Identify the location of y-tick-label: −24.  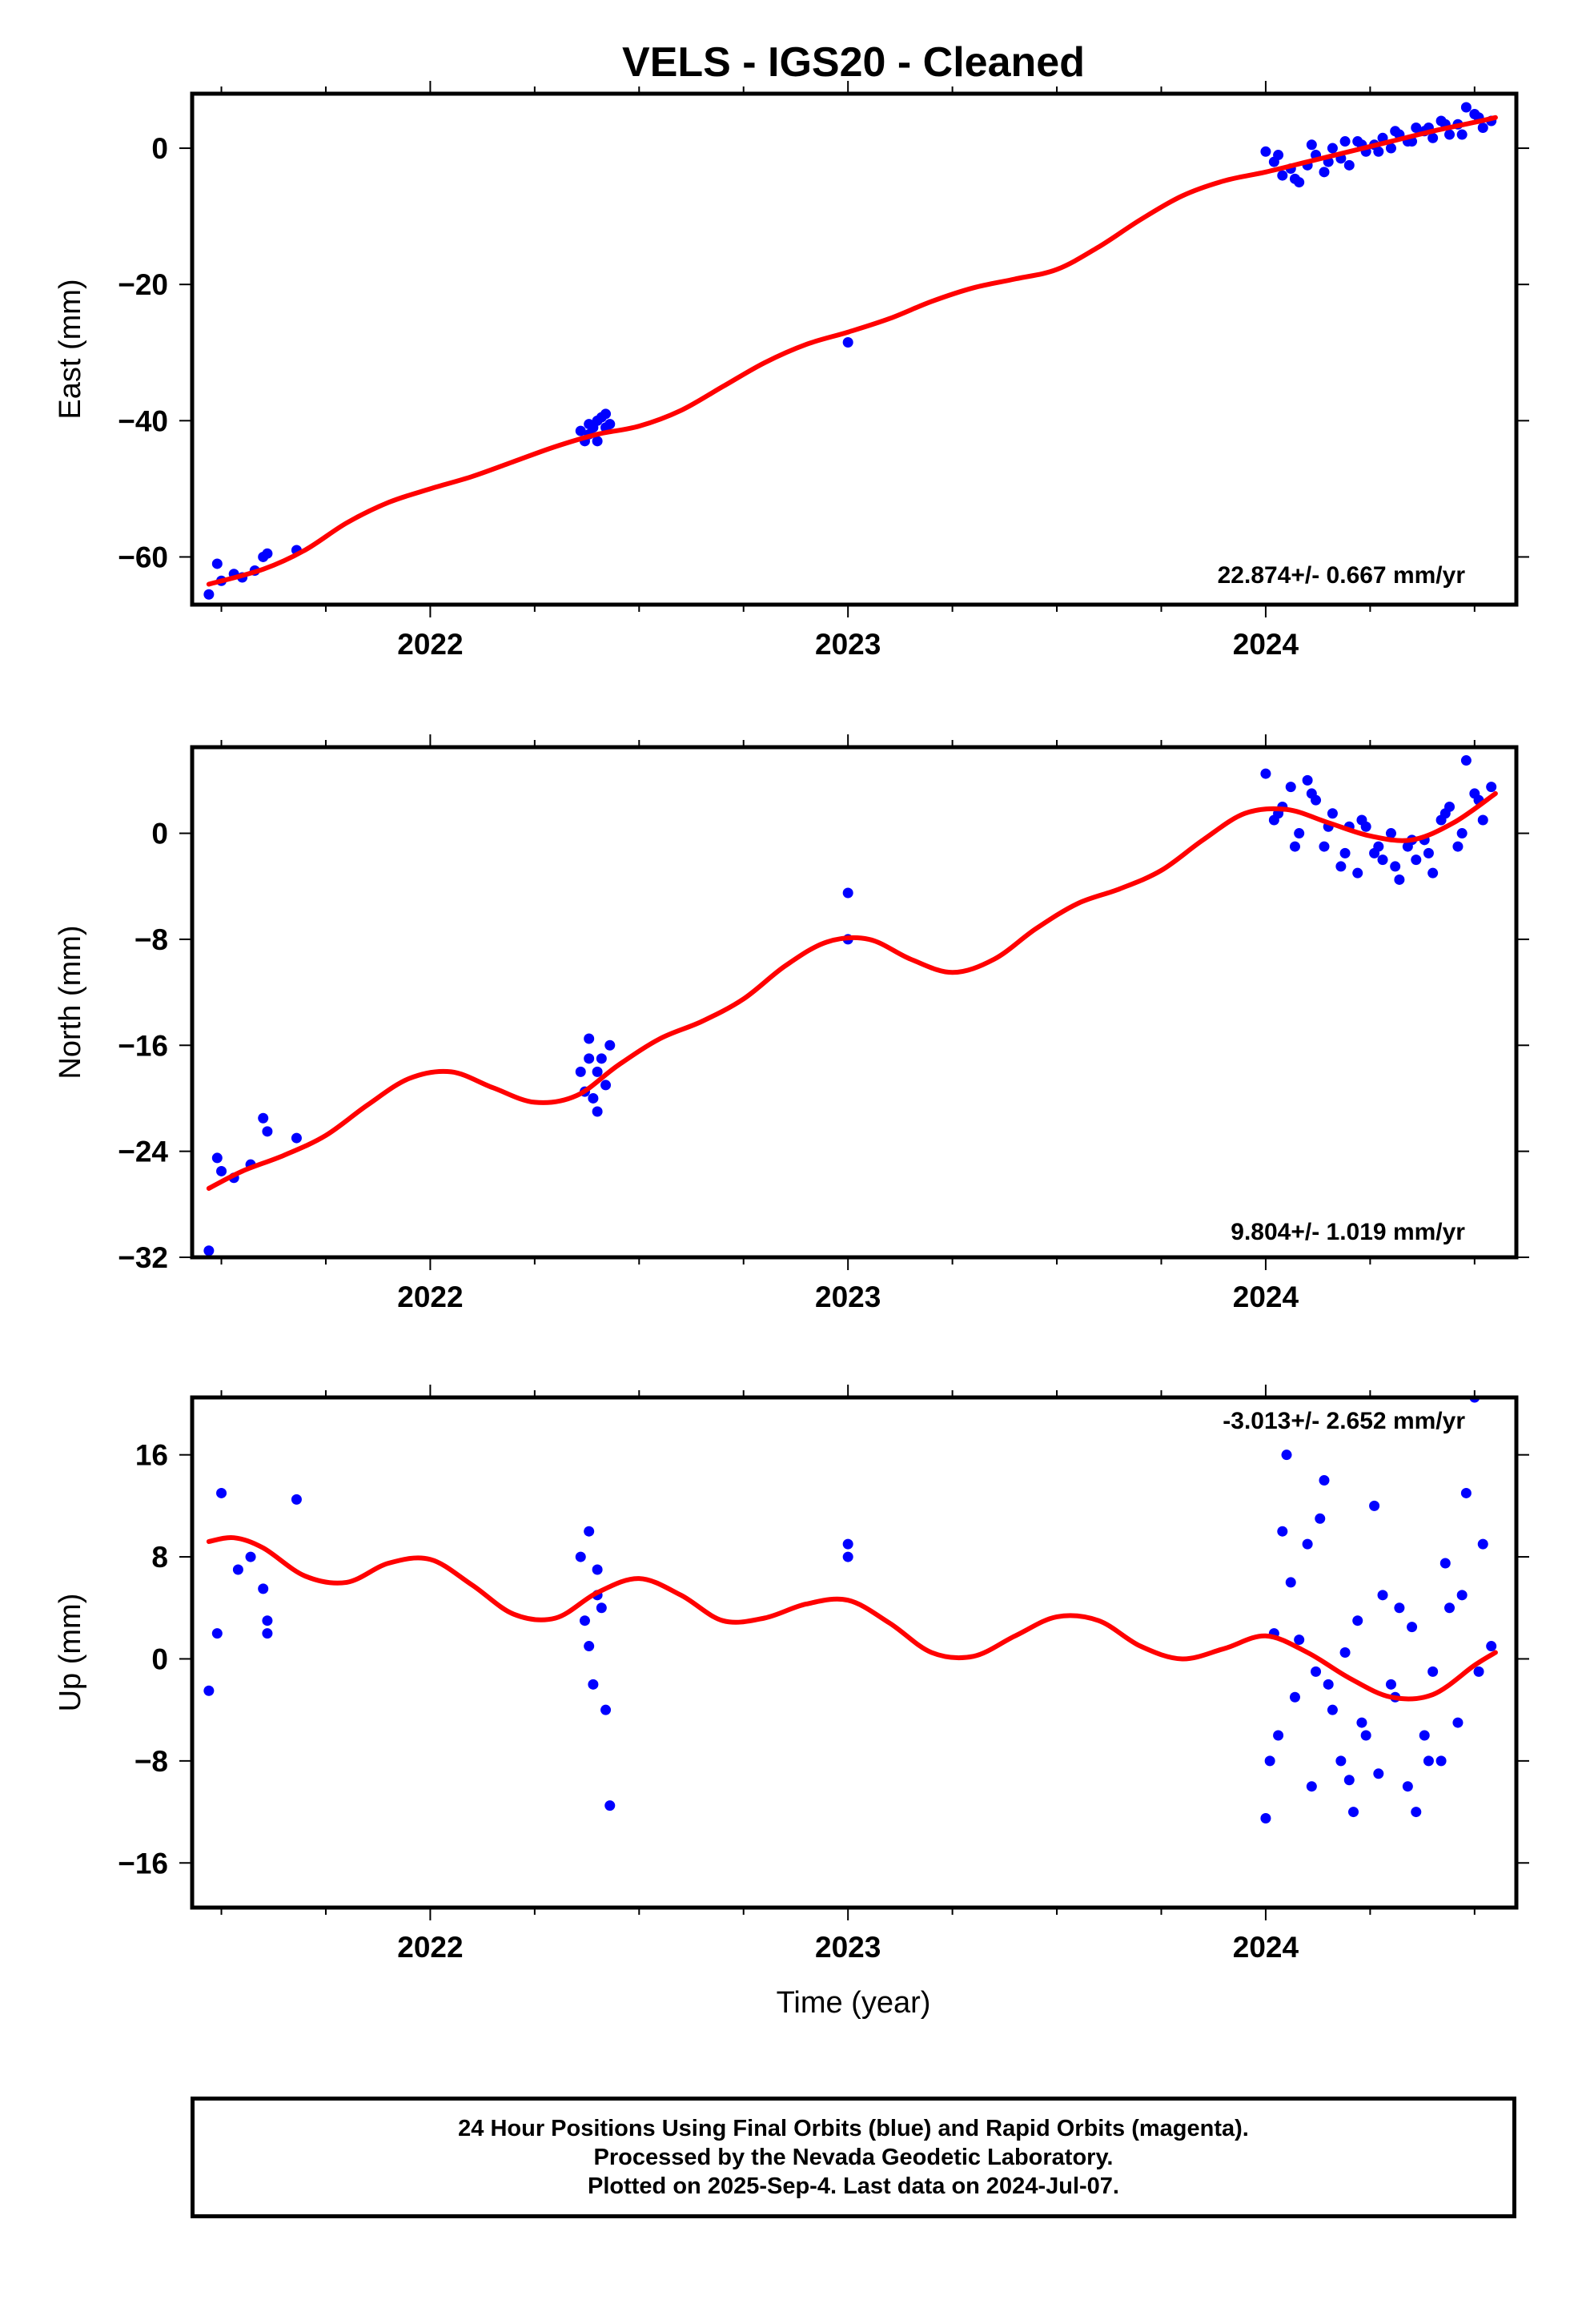
(143, 1152).